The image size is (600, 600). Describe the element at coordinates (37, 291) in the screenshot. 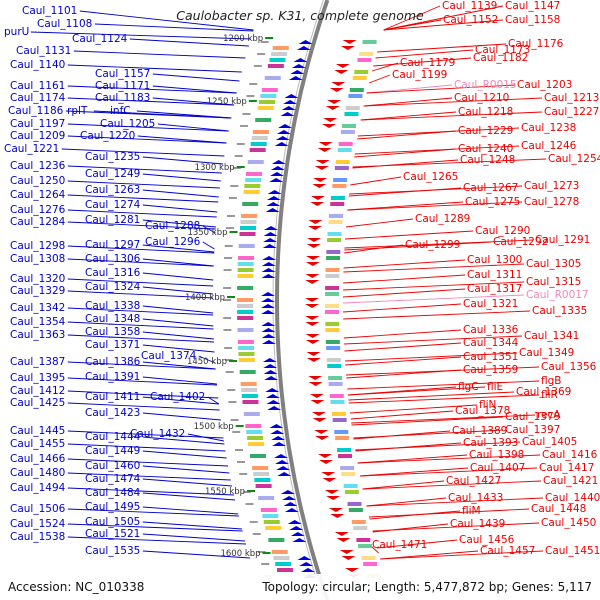

I see `left-gene-label: Caul_1329` at that location.